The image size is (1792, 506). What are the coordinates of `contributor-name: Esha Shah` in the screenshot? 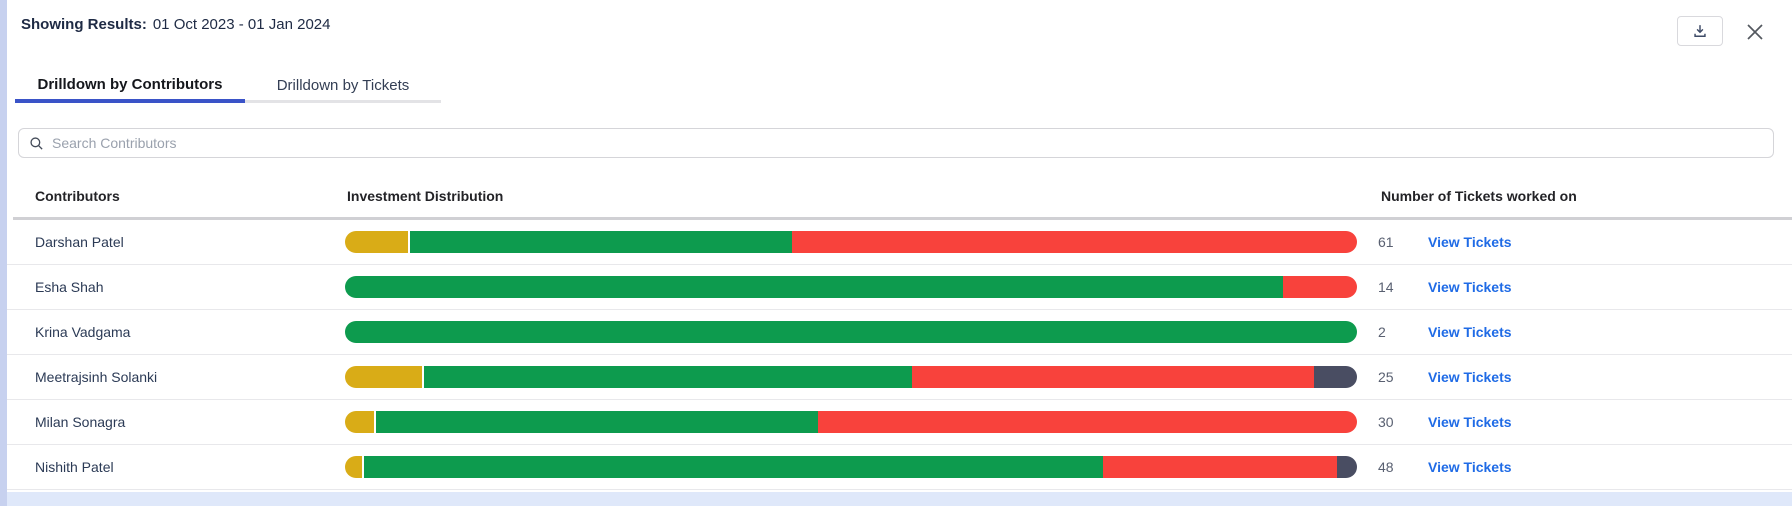 It's located at (69, 287).